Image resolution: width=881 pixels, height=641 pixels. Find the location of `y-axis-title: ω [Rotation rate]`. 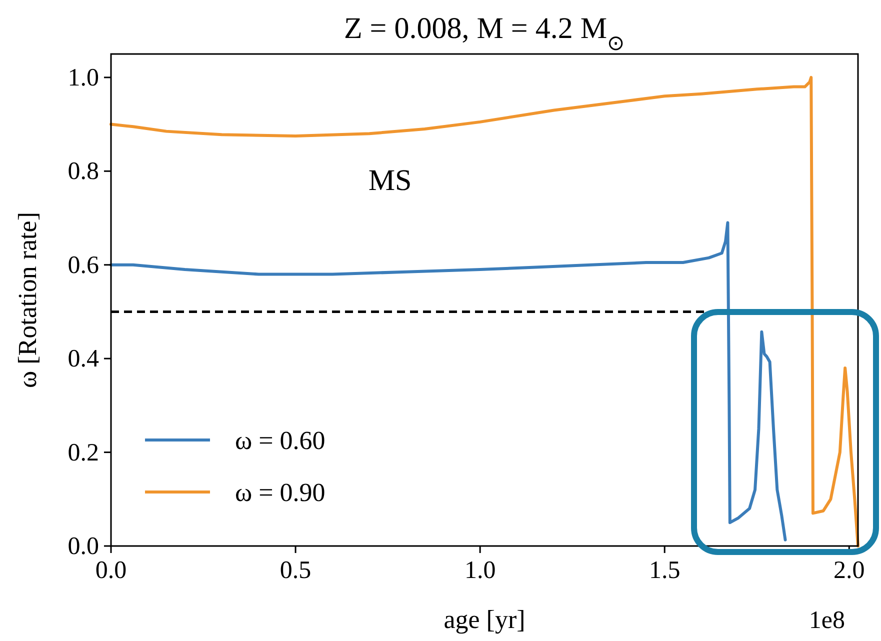

y-axis-title: ω [Rotation rate] is located at coordinates (27, 300).